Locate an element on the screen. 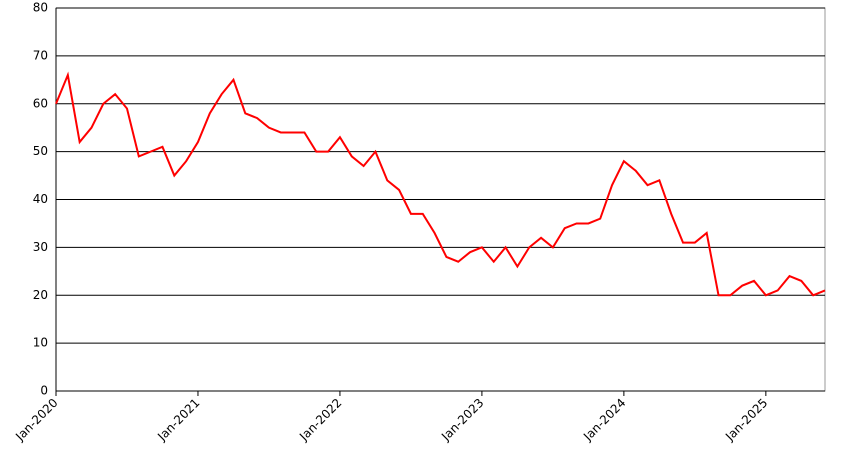  x-tick-label: Jan-2025 is located at coordinates (746, 420).